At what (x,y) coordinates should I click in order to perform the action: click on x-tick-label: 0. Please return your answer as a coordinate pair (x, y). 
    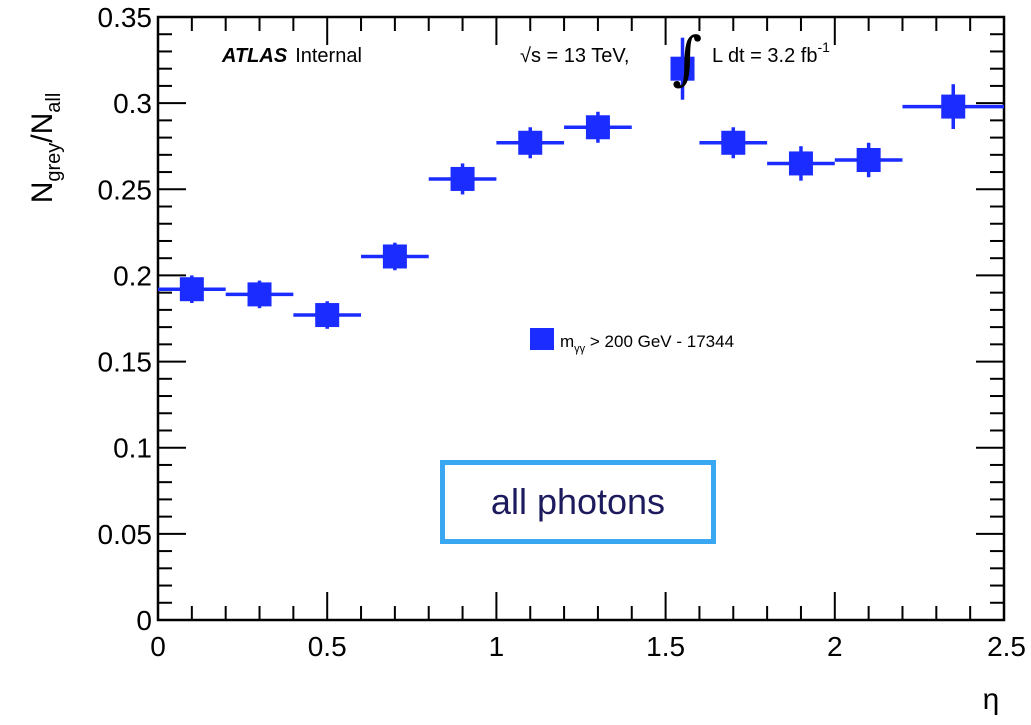
    Looking at the image, I should click on (158, 646).